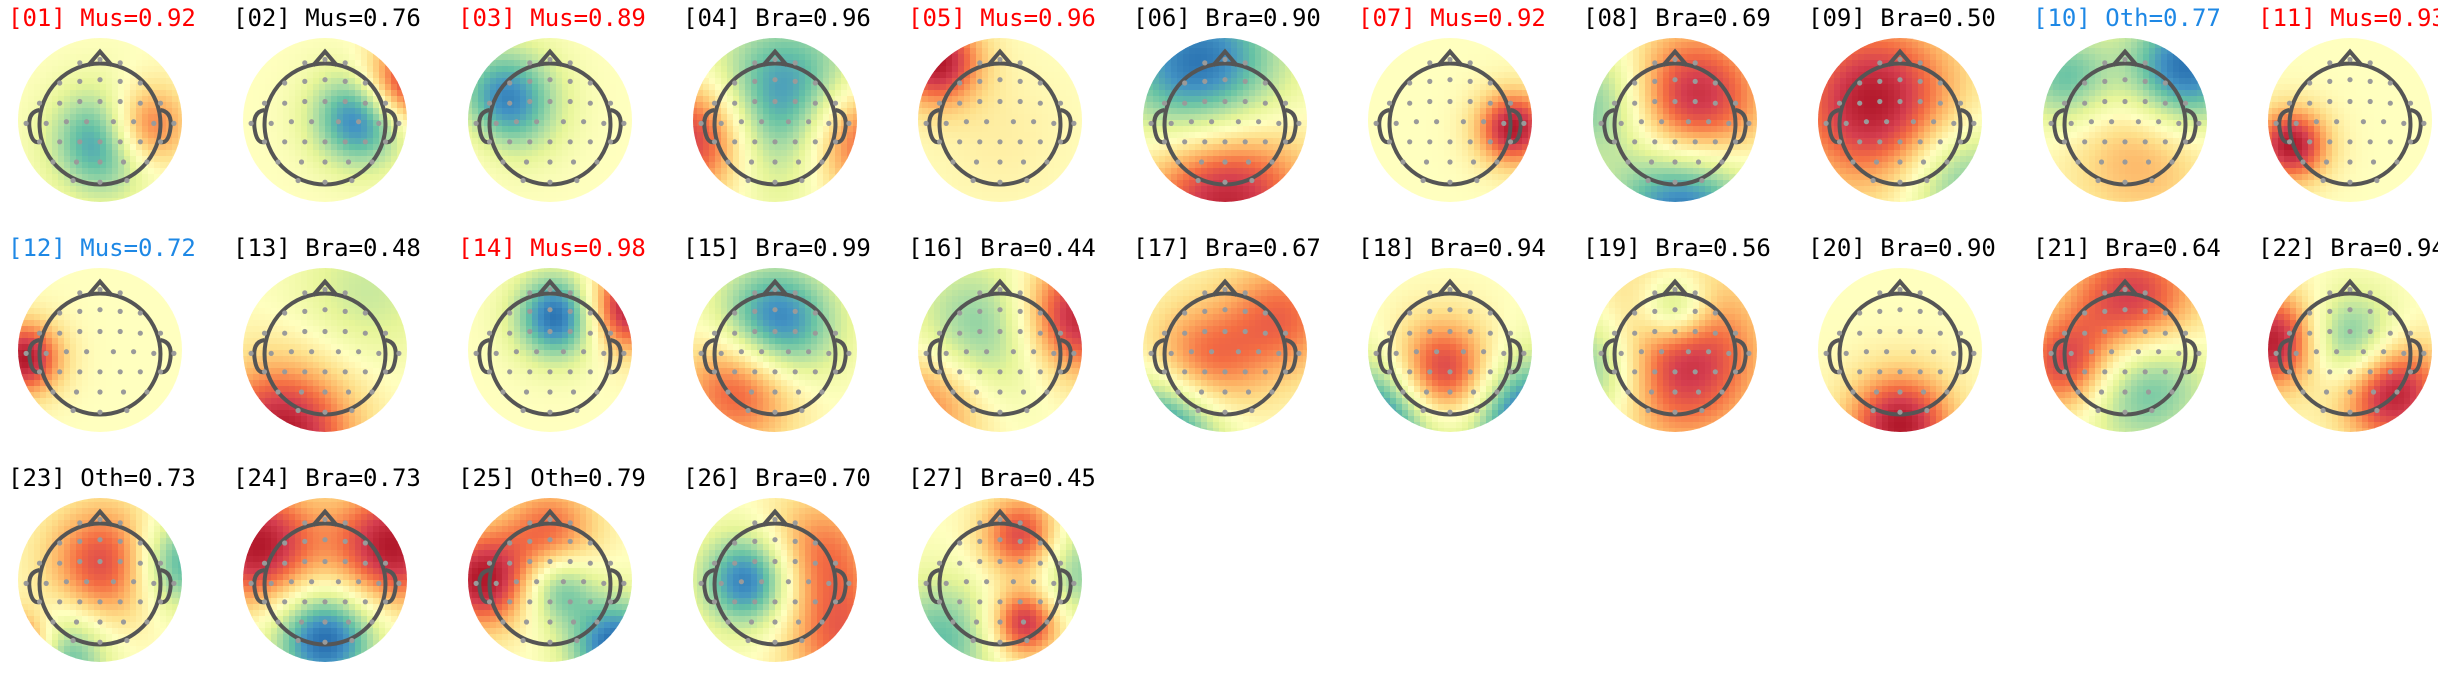  I want to click on component-label: [04] Bra=0.96, so click(777, 18).